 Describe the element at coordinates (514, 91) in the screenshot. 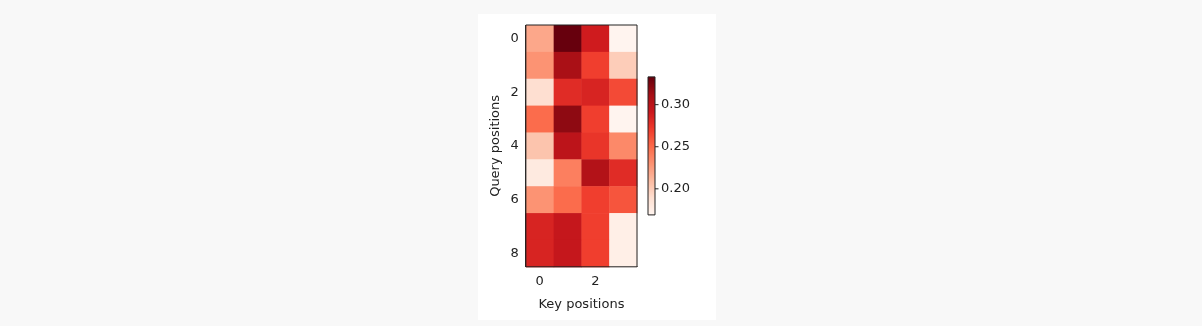

I see `y-tick-label: 2` at that location.